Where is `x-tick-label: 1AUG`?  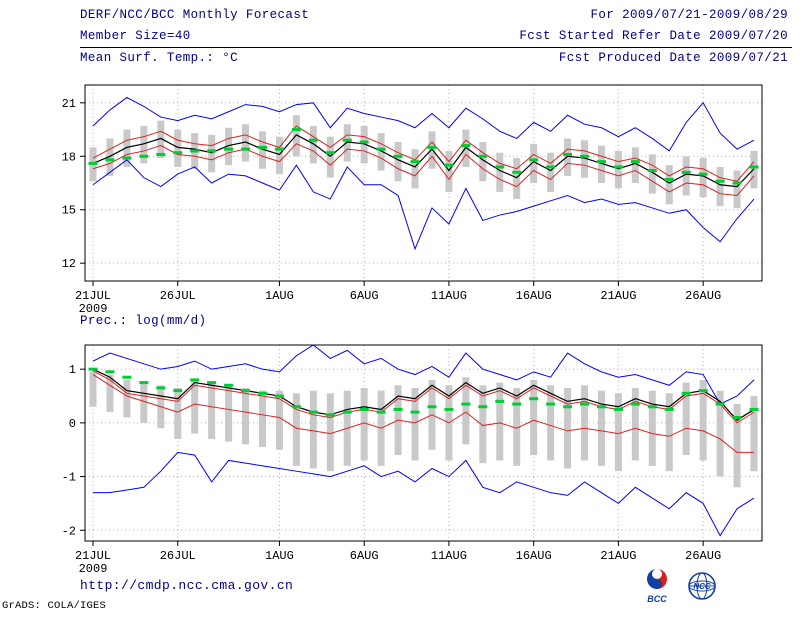 x-tick-label: 1AUG is located at coordinates (279, 556).